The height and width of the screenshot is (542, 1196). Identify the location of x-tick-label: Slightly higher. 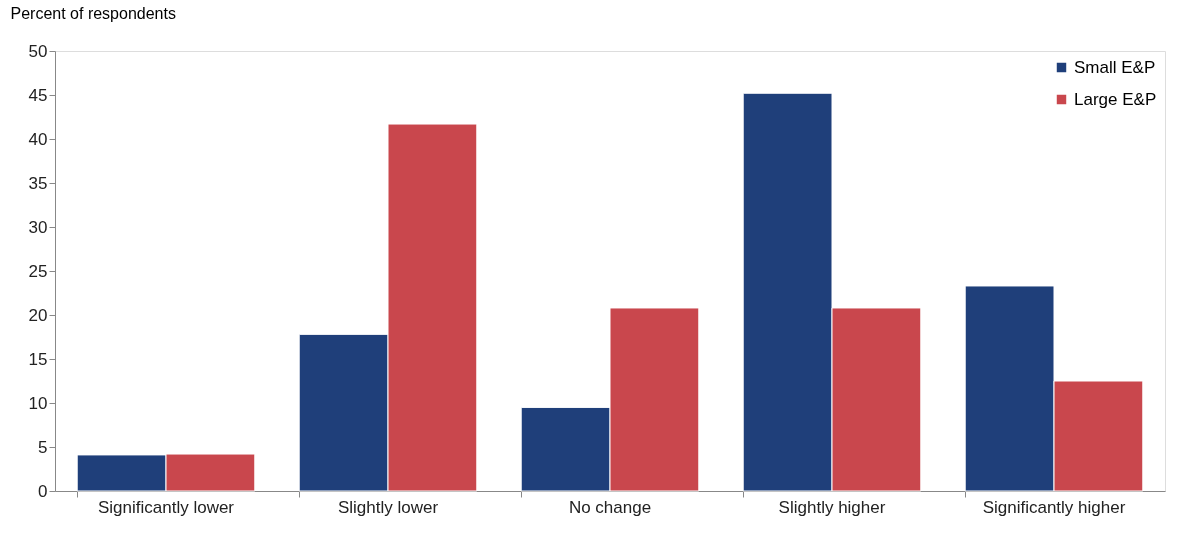
(832, 507).